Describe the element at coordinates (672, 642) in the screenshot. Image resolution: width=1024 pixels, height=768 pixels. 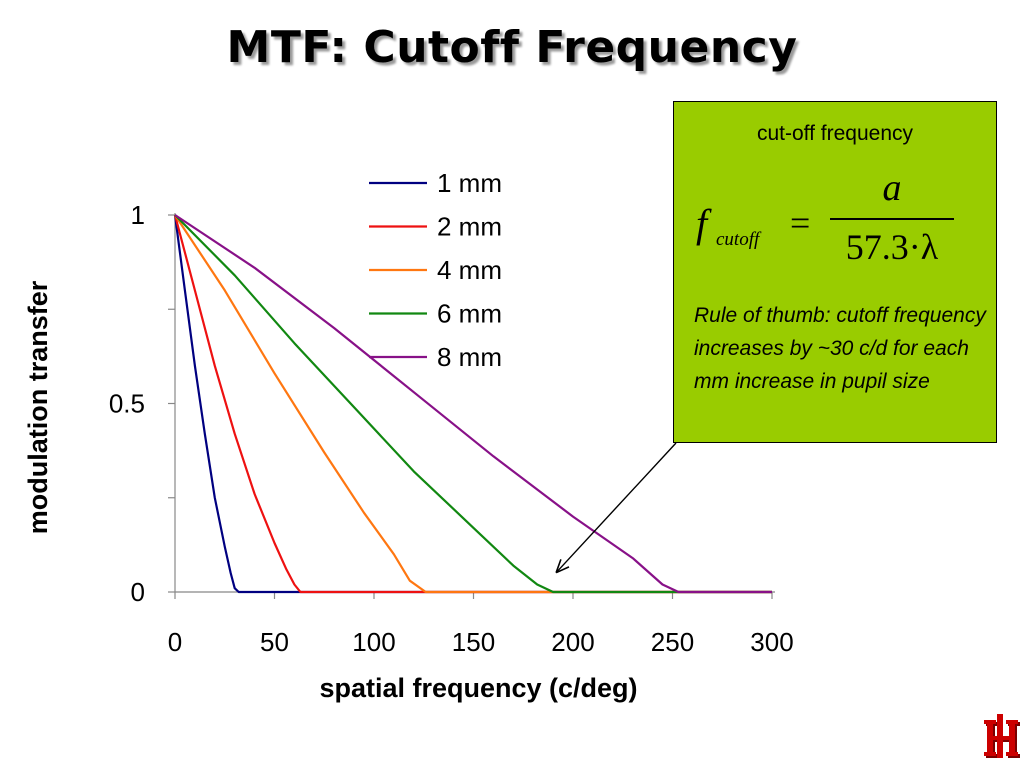
I see `x-tick-label: 250` at that location.